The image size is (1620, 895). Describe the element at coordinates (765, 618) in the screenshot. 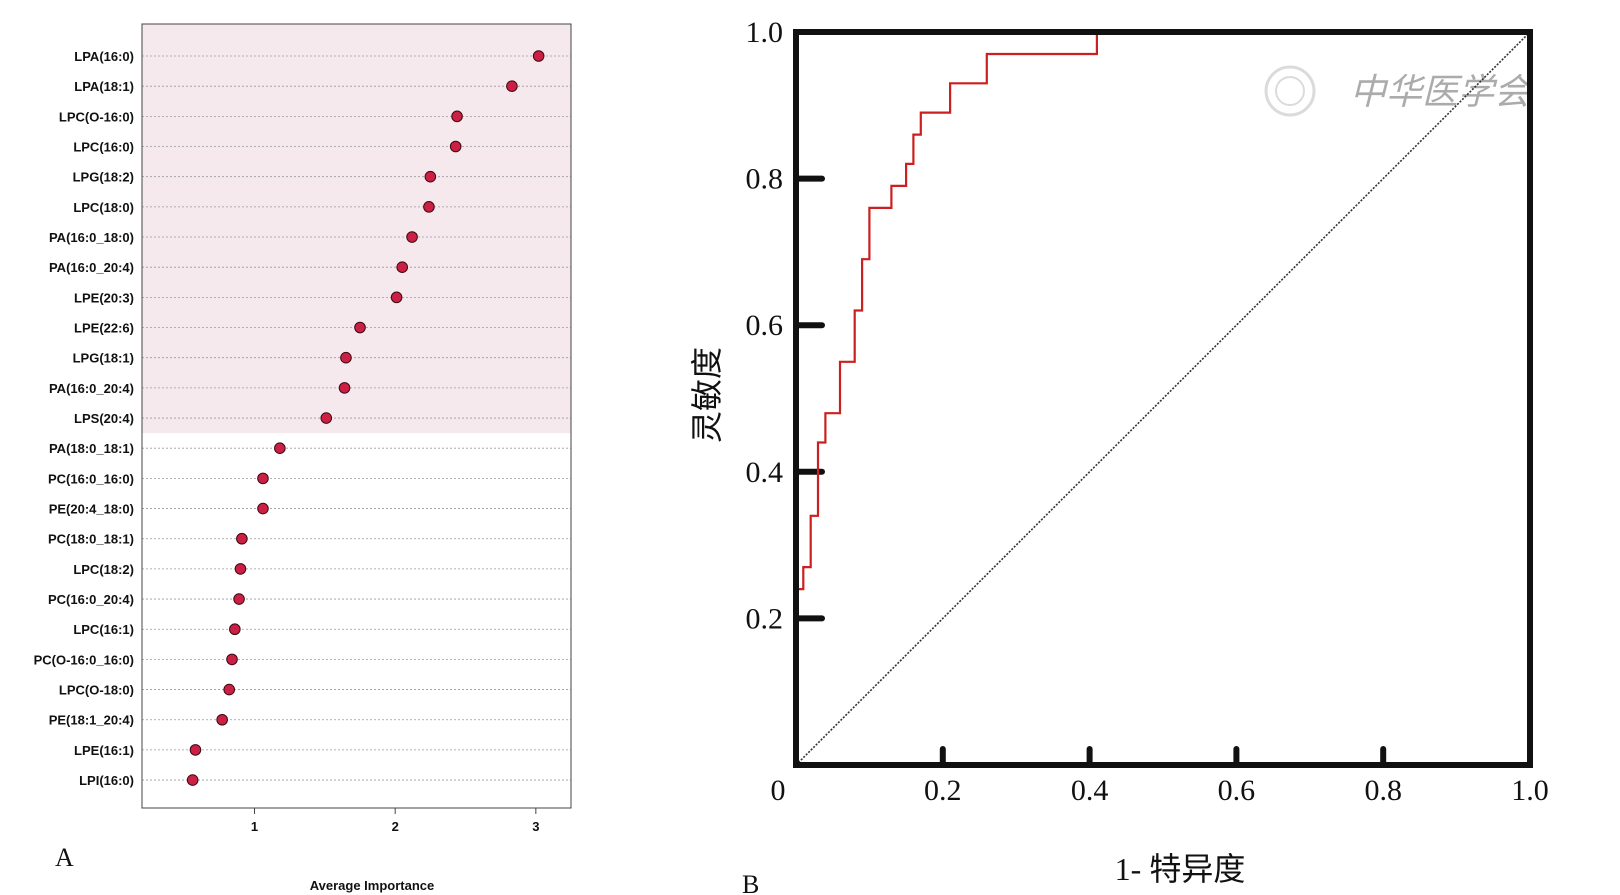

I see `y-tick-label: 0.2` at that location.